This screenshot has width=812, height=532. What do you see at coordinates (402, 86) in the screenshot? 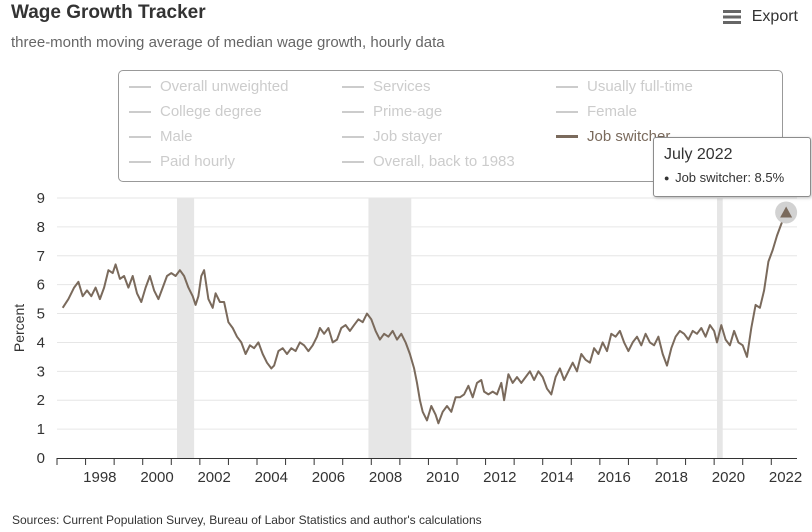
I see `legend-label: Services` at bounding box center [402, 86].